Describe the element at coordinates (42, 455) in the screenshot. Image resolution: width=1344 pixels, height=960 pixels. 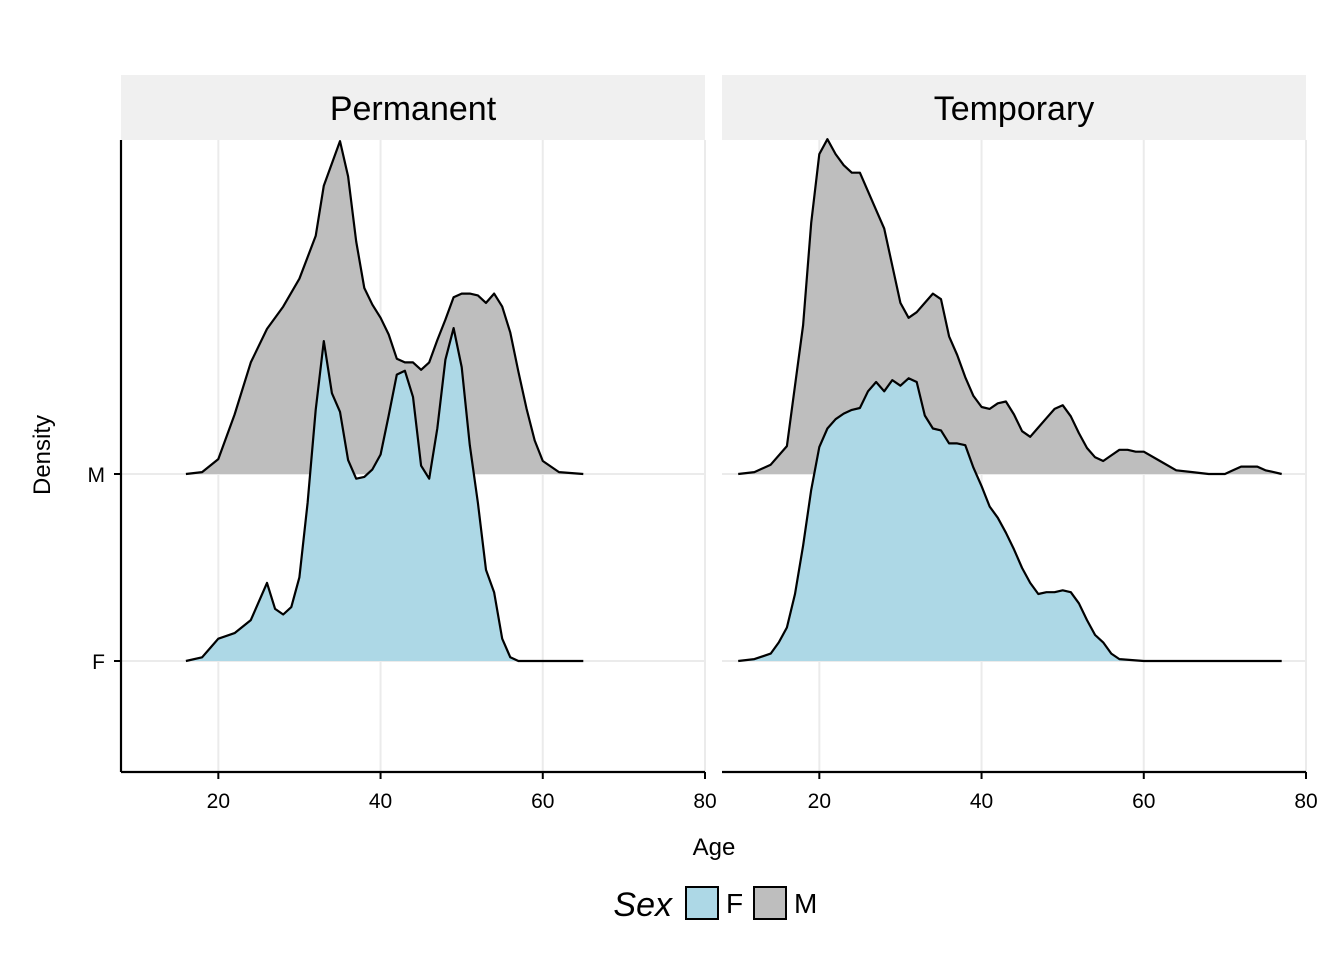
I see `y-axis-title: Density` at that location.